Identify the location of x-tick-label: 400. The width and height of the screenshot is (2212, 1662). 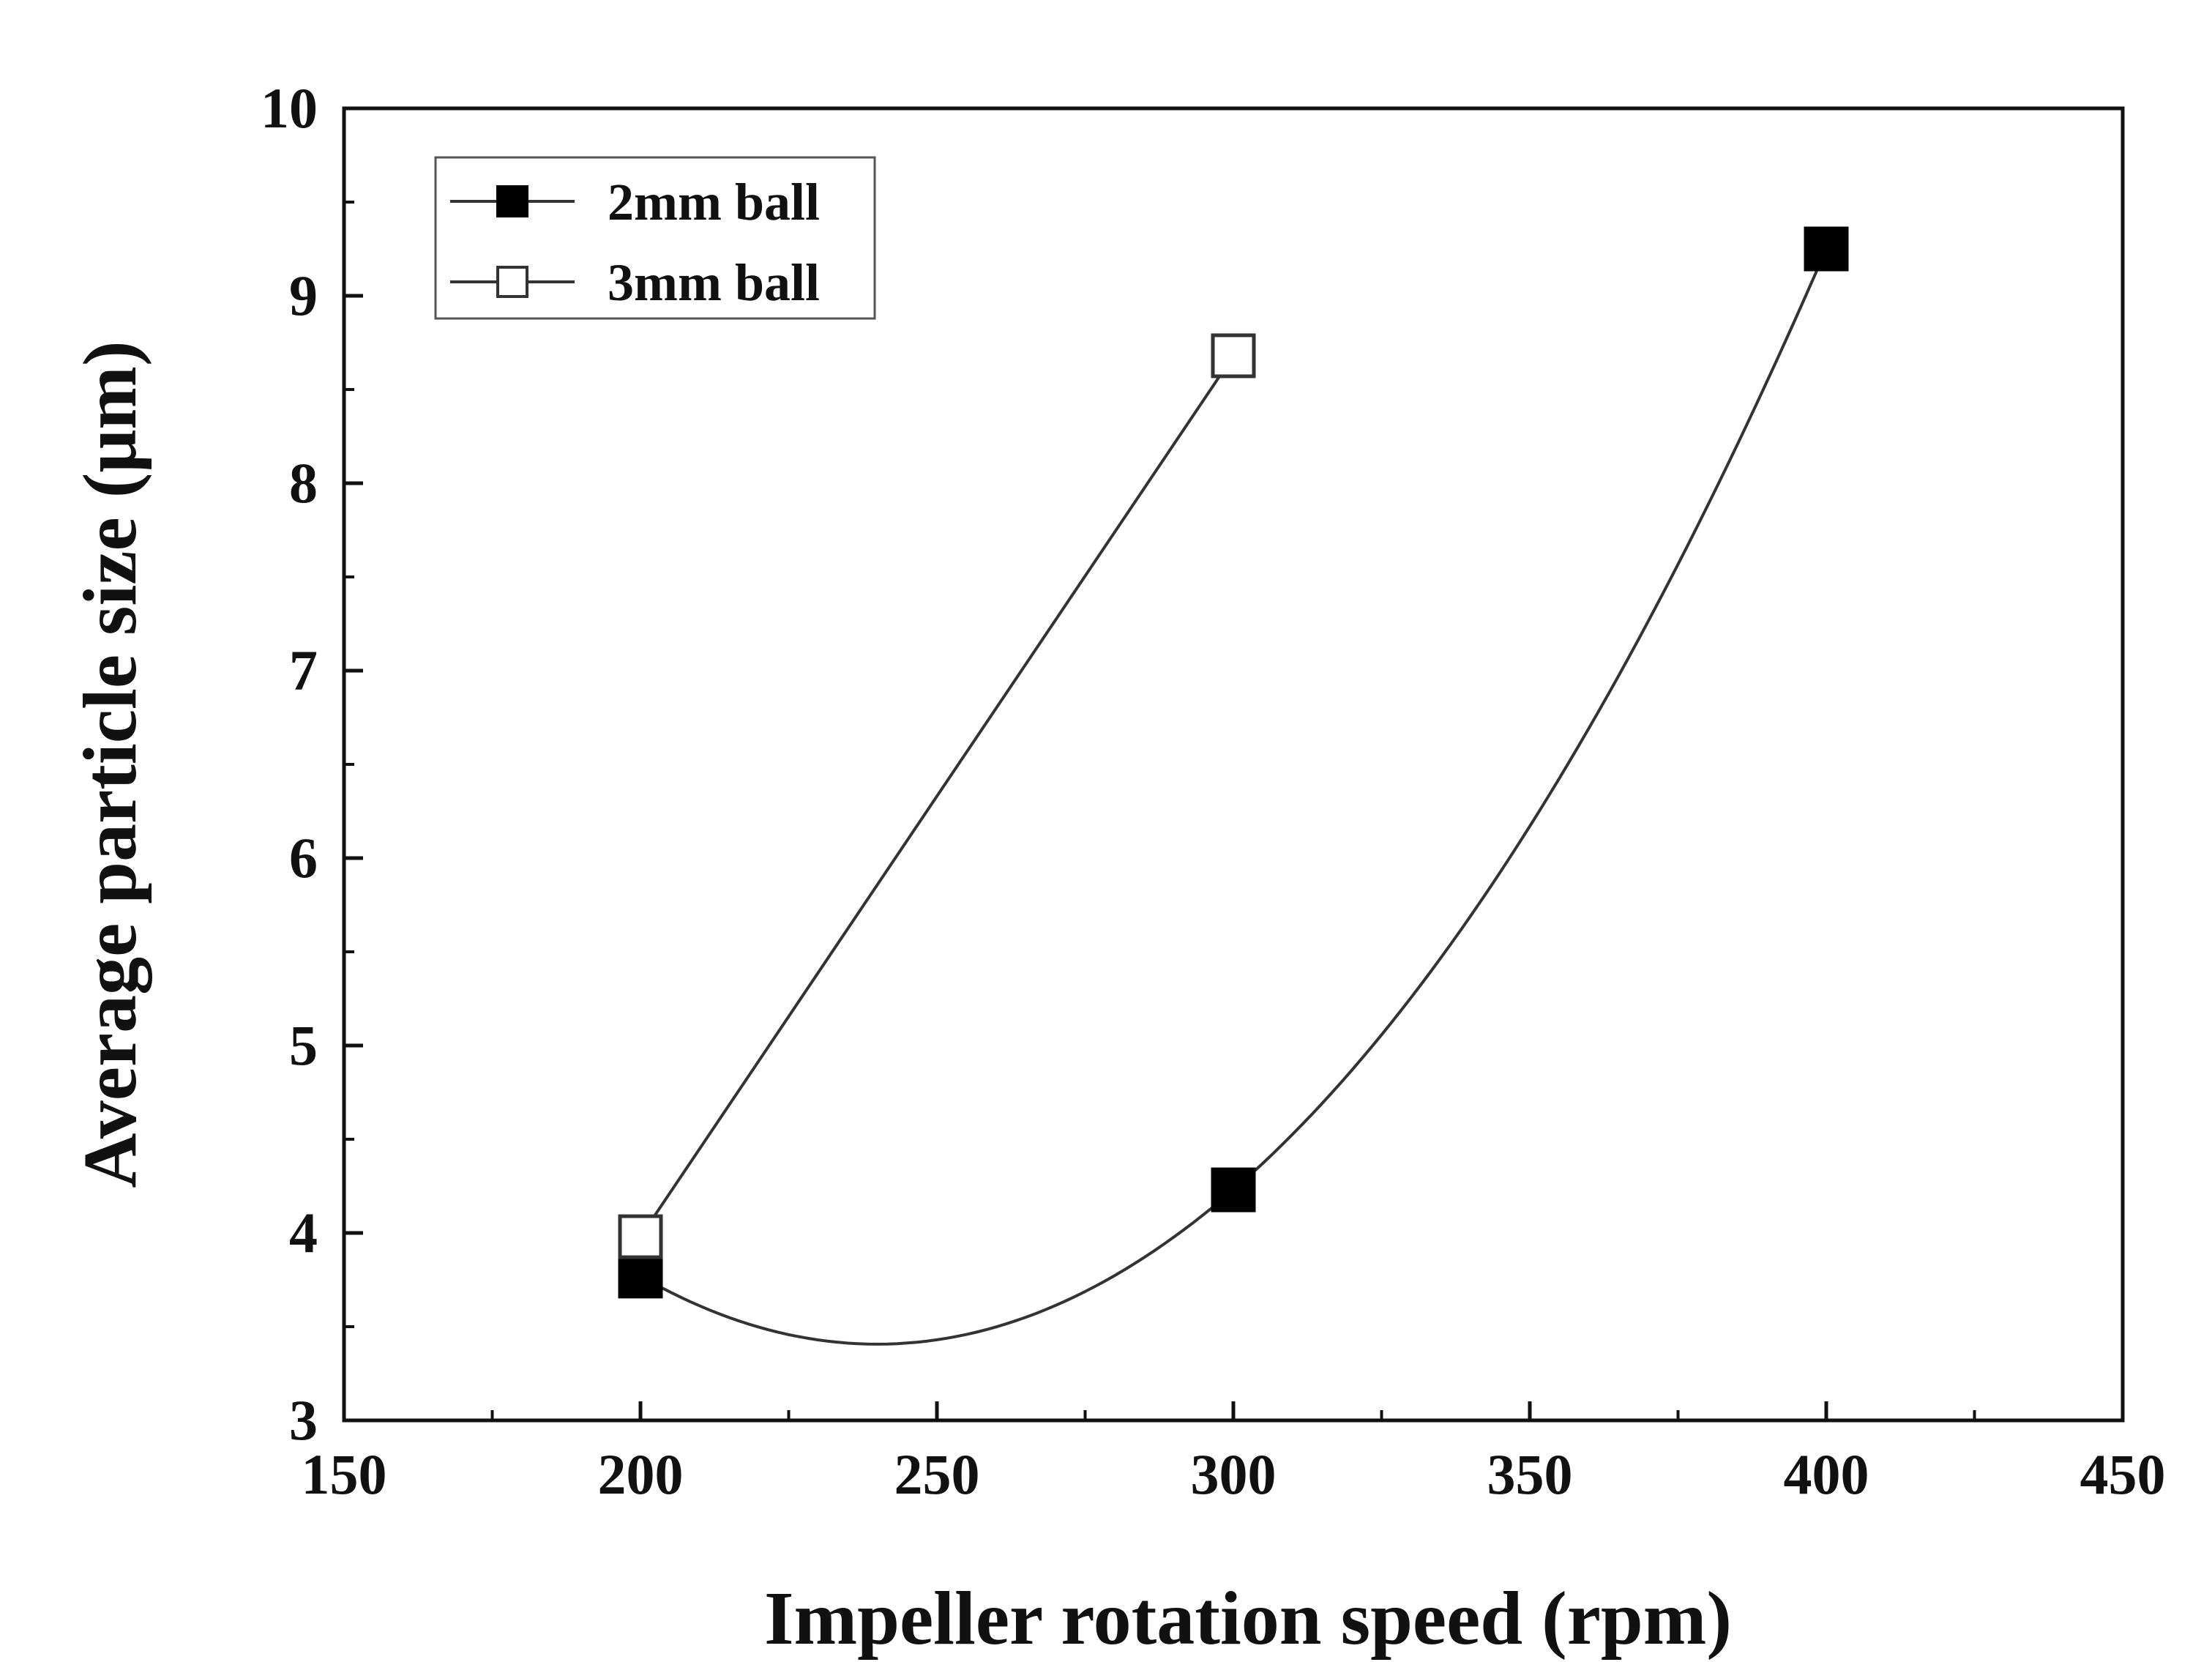
(1827, 1474).